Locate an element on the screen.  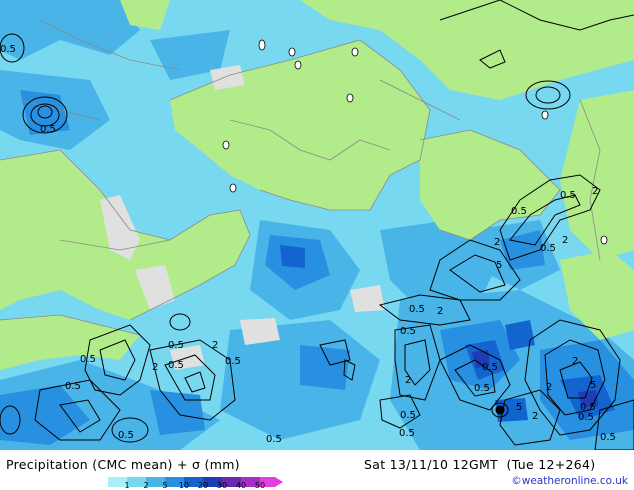
legend-colorbar is located at coordinates (196, 479).